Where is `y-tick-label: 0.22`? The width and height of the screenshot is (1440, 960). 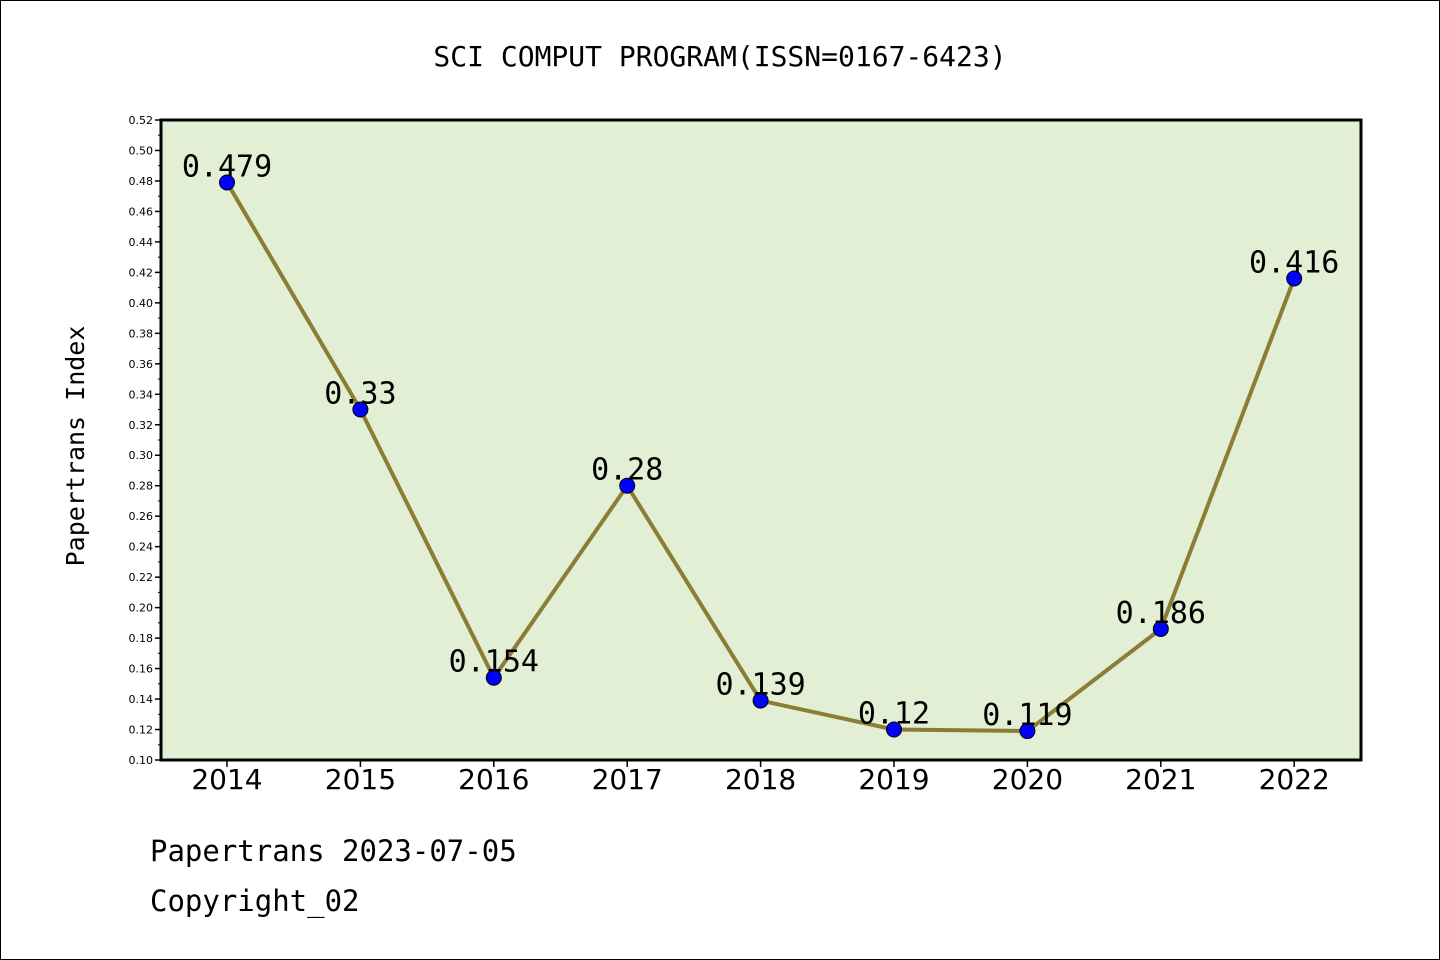
y-tick-label: 0.22 is located at coordinates (141, 577).